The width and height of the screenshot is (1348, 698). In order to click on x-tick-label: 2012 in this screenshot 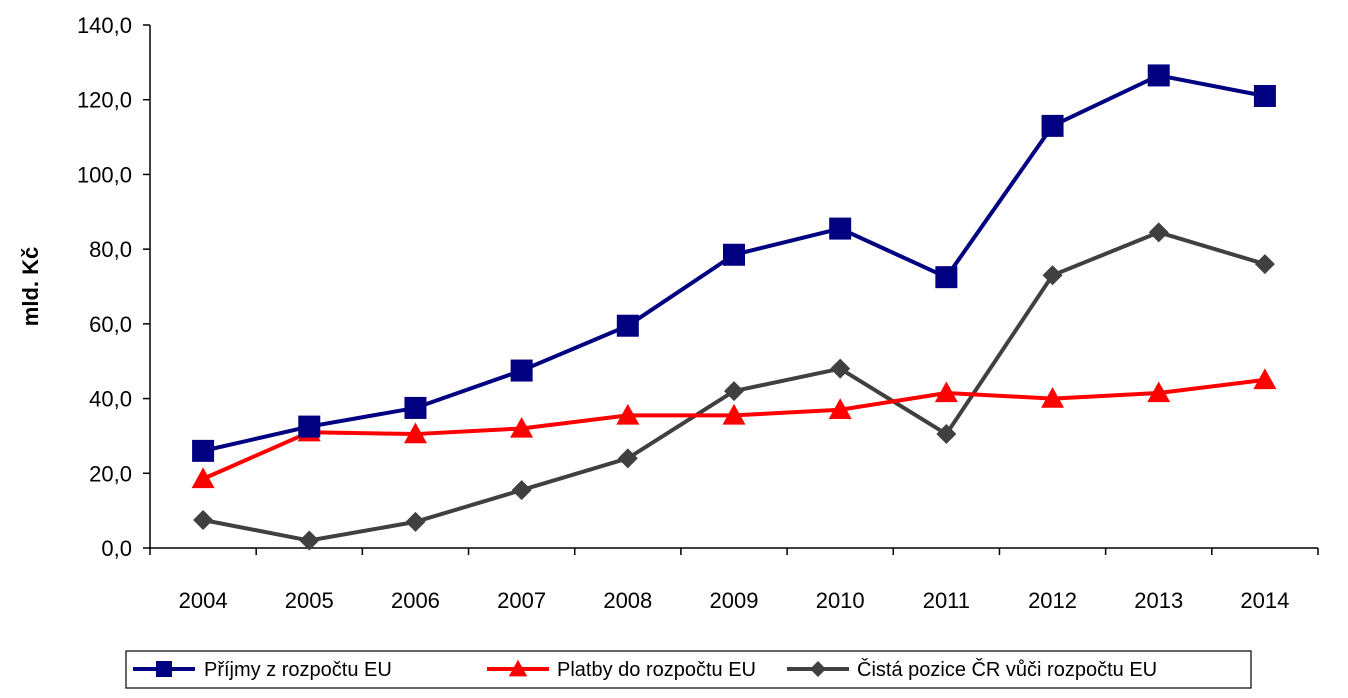, I will do `click(1052, 600)`.